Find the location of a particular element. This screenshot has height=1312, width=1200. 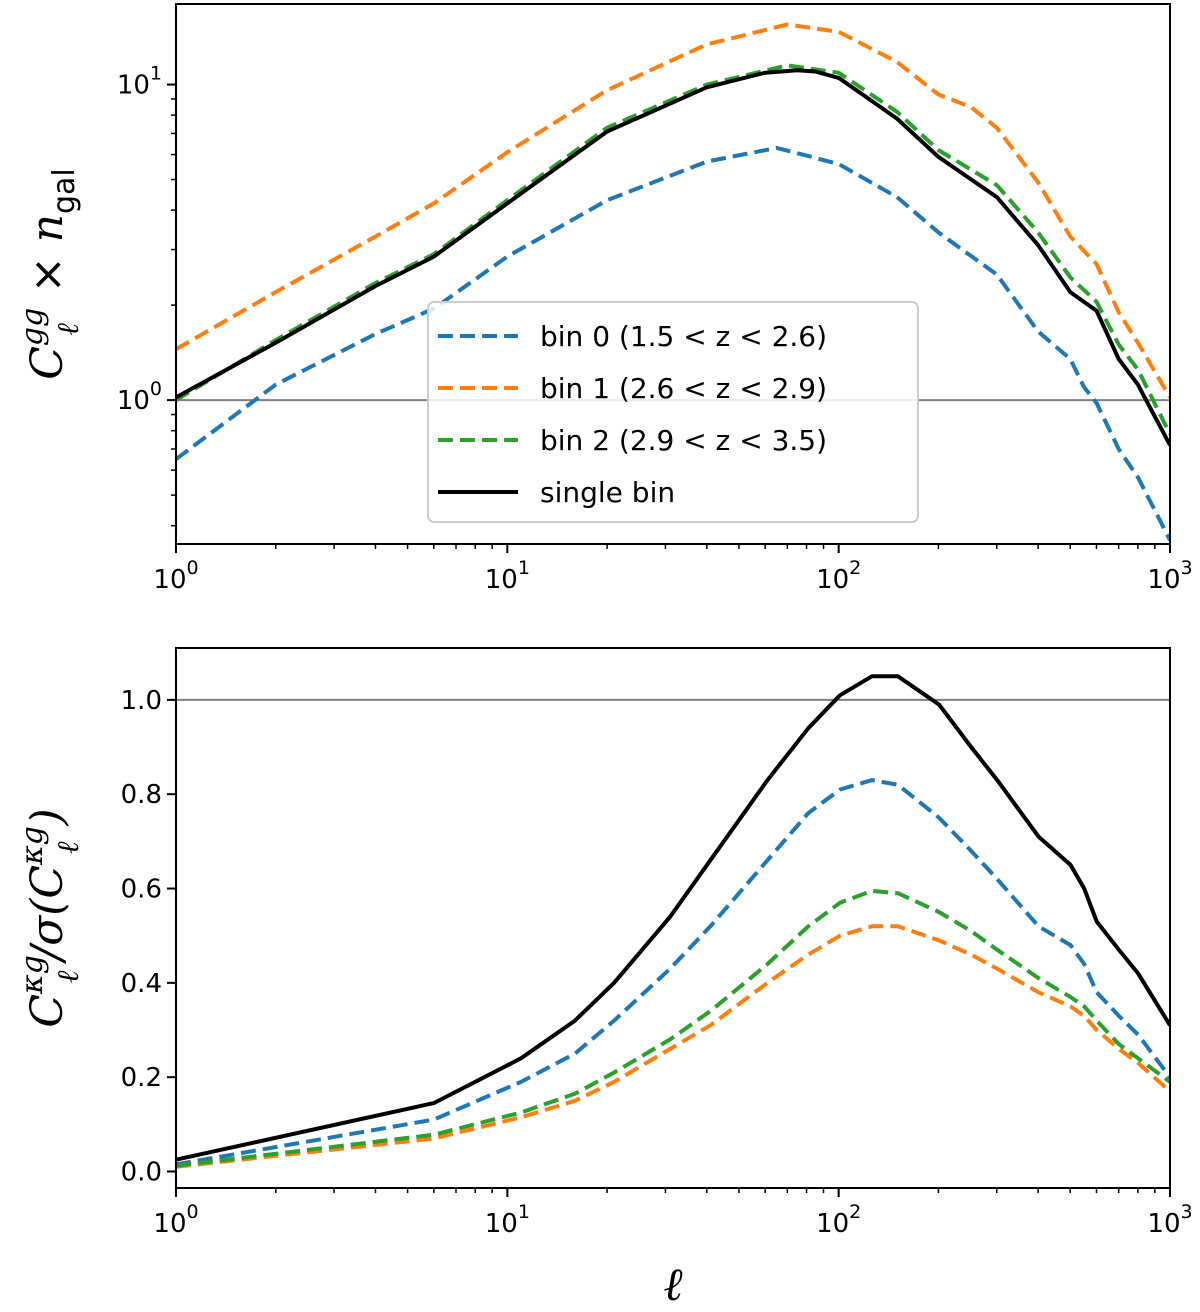

y-tick-label: 10⁰ is located at coordinates (139, 397).